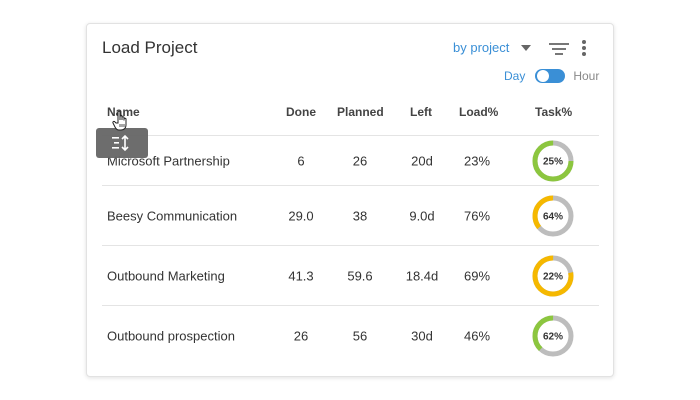 This screenshot has width=700, height=400. Describe the element at coordinates (301, 112) in the screenshot. I see `column-header-done: Done` at that location.